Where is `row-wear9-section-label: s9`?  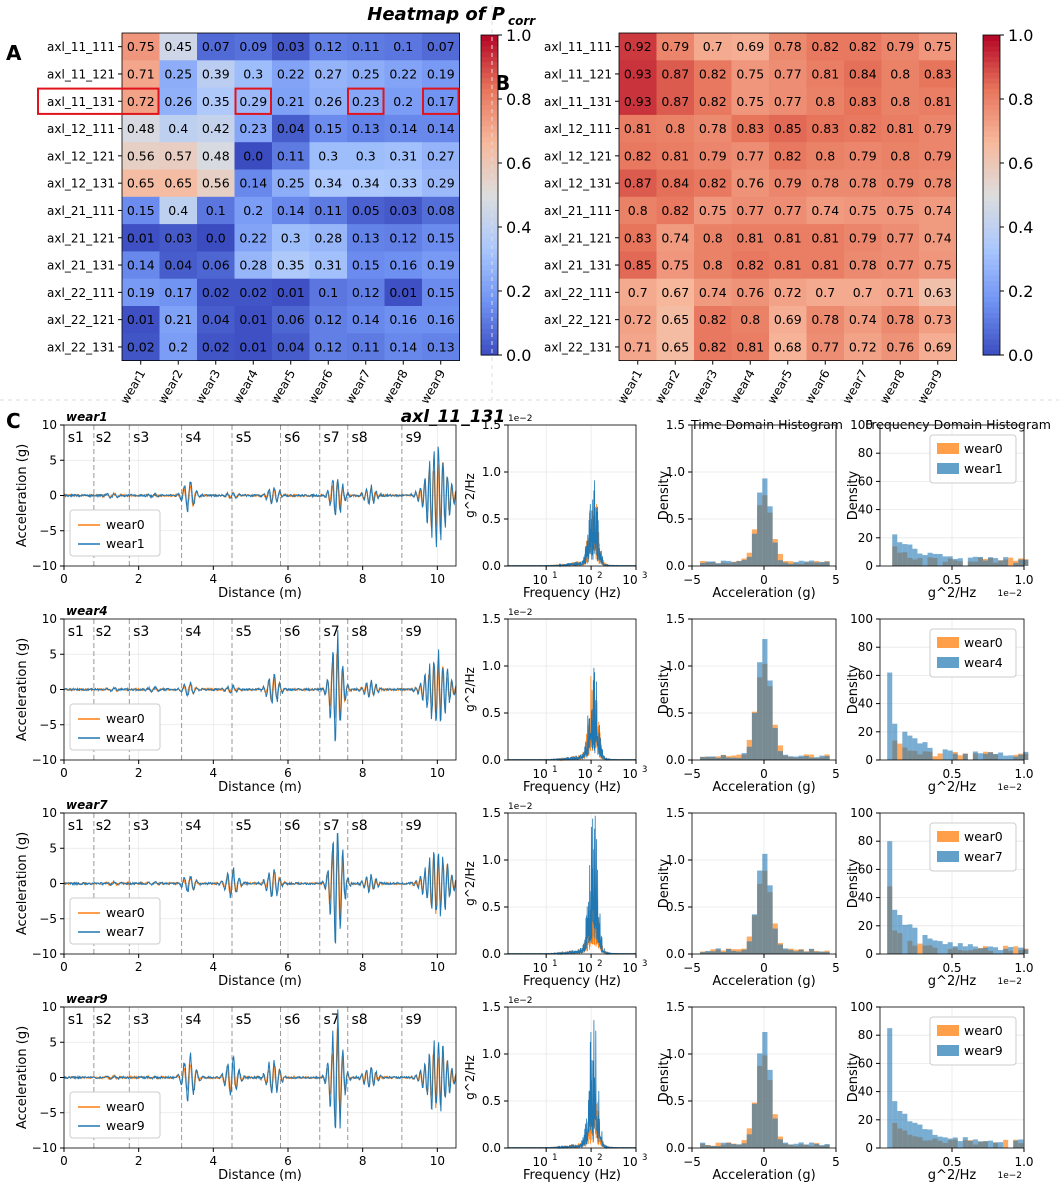
row-wear9-section-label: s9 is located at coordinates (414, 1020).